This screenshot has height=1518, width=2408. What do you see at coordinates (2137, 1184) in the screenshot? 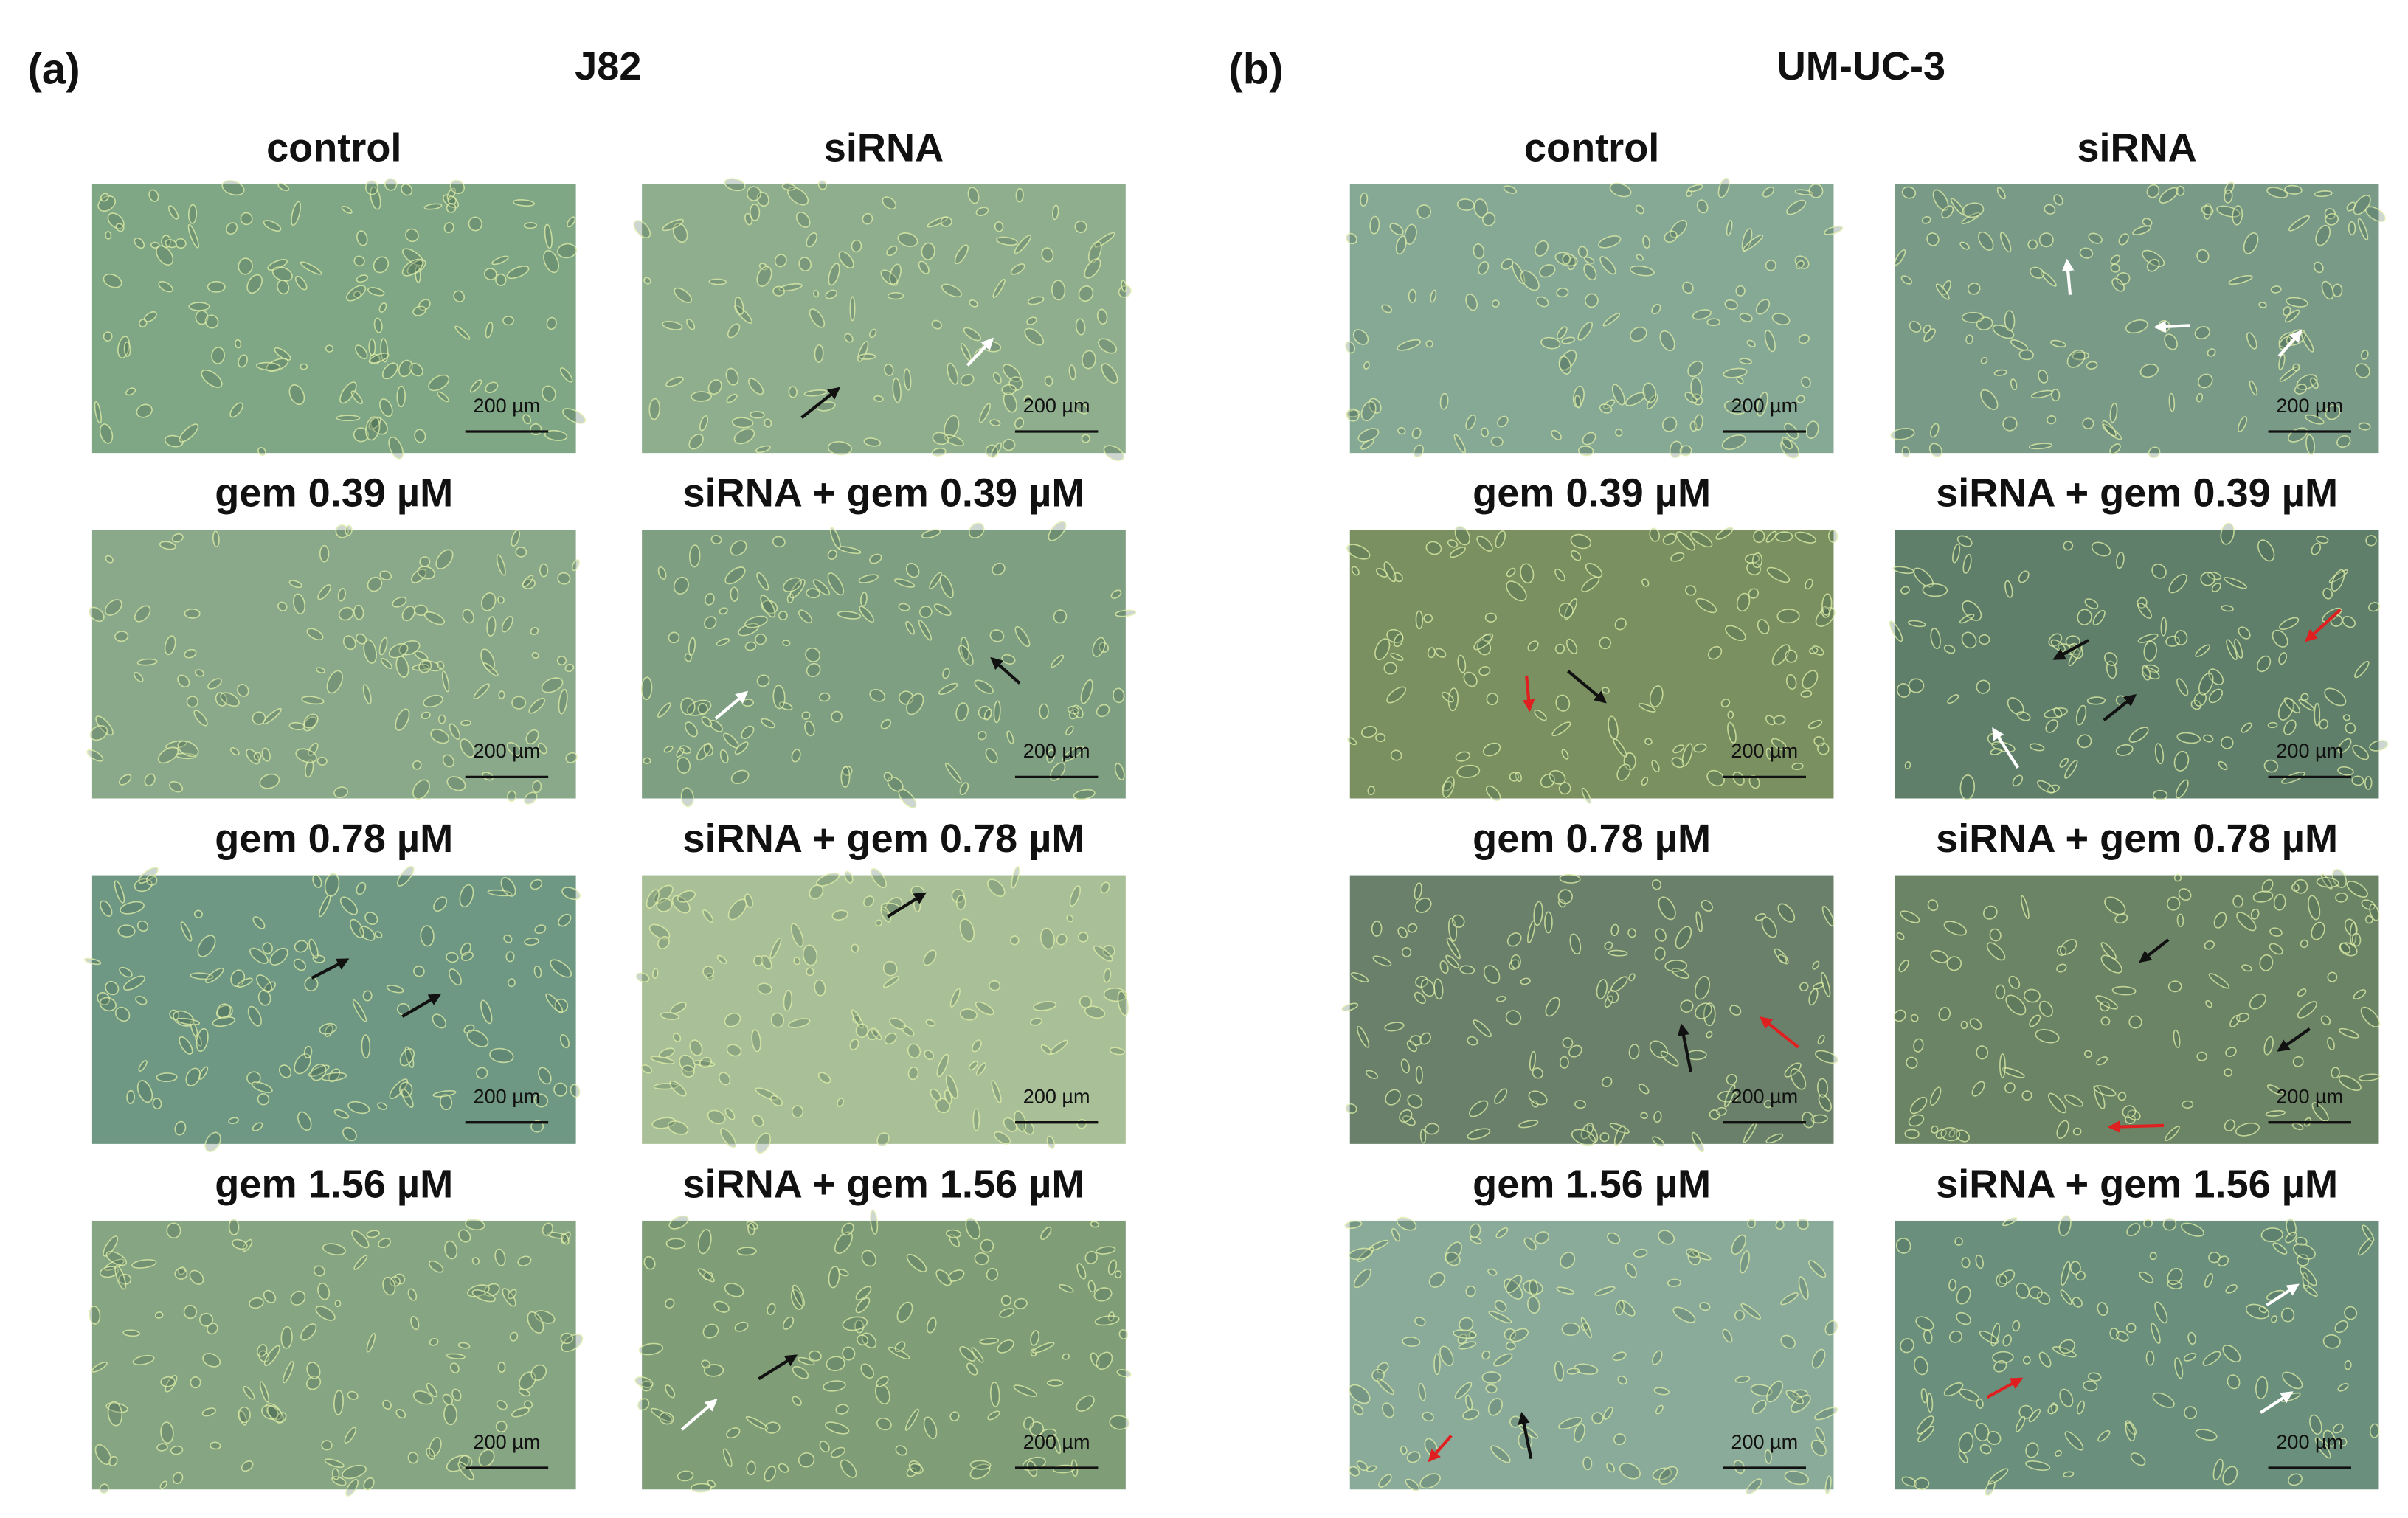
I see `image-label: siRNA + gem 1.56 µM` at bounding box center [2137, 1184].